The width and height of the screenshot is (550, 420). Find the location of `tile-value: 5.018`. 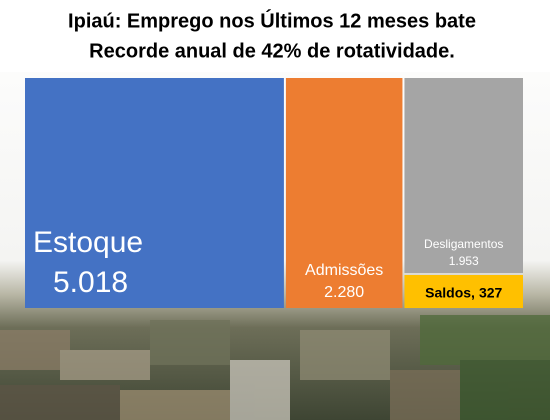

tile-value: 5.018 is located at coordinates (90, 282).